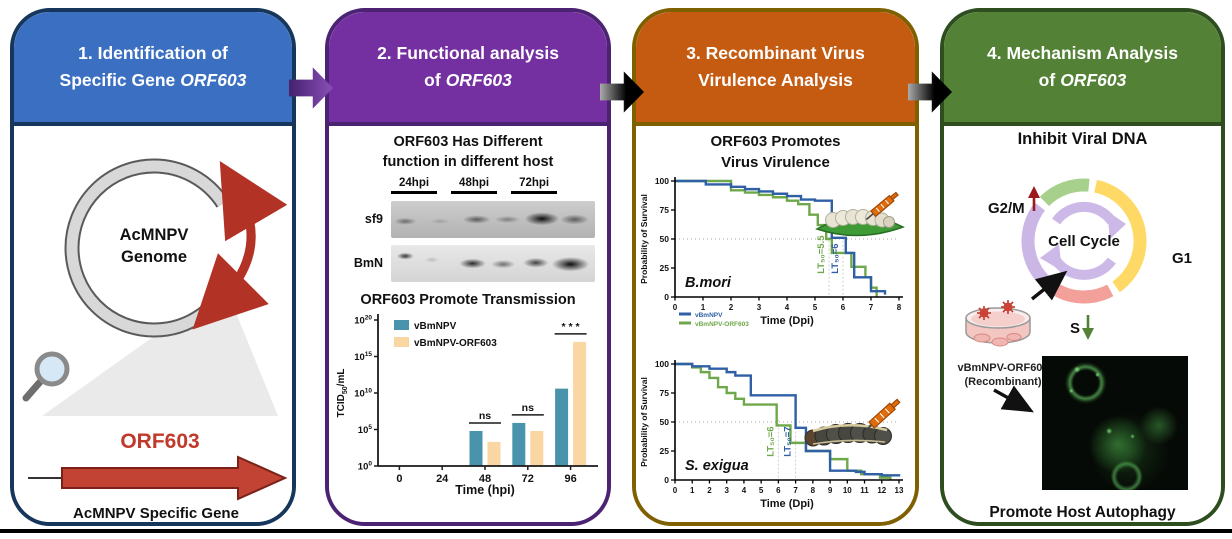 Image resolution: width=1232 pixels, height=539 pixels. Describe the element at coordinates (213, 80) in the screenshot. I see `panel1-title-gene: ORF603` at that location.